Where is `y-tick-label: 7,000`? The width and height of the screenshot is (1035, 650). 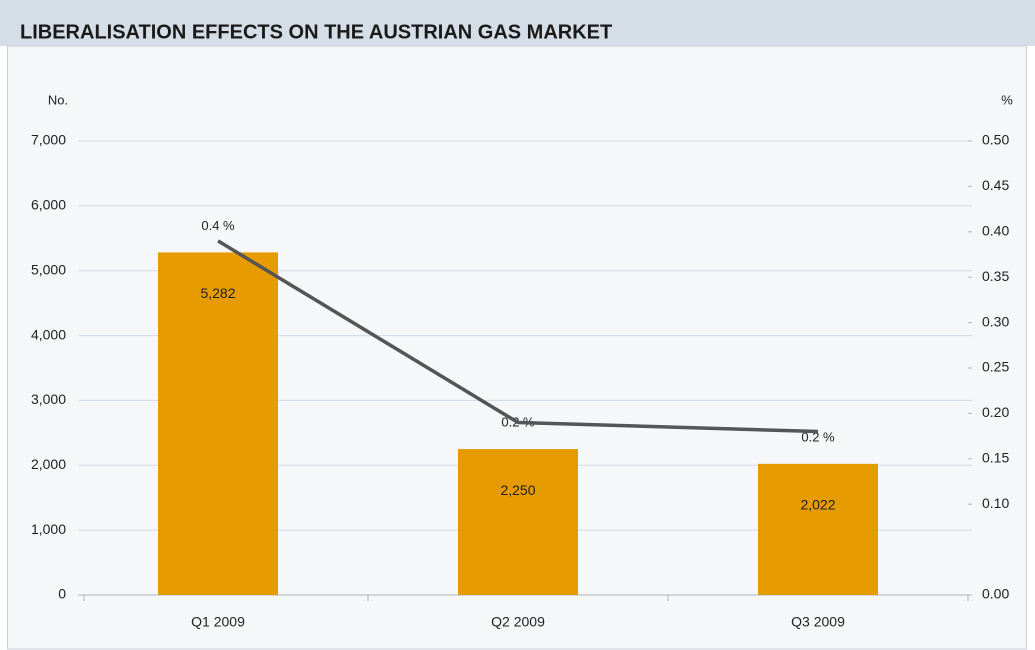
y-tick-label: 7,000 is located at coordinates (48, 140).